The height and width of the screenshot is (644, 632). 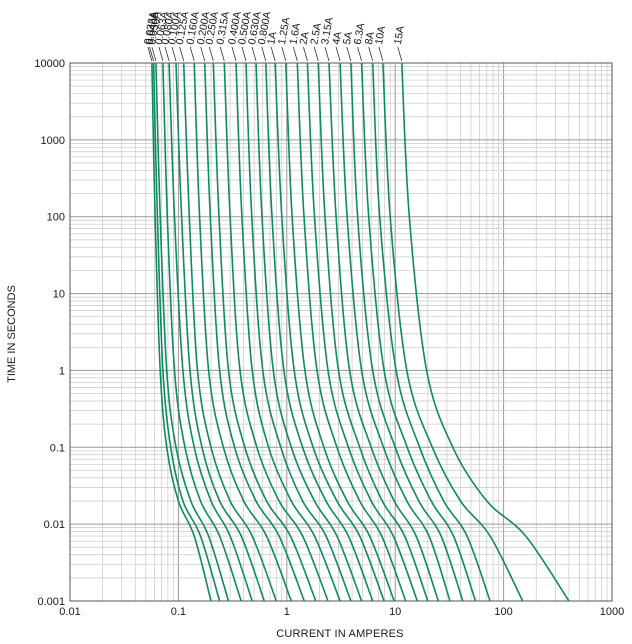 What do you see at coordinates (56, 218) in the screenshot?
I see `y-tick-label: 100` at bounding box center [56, 218].